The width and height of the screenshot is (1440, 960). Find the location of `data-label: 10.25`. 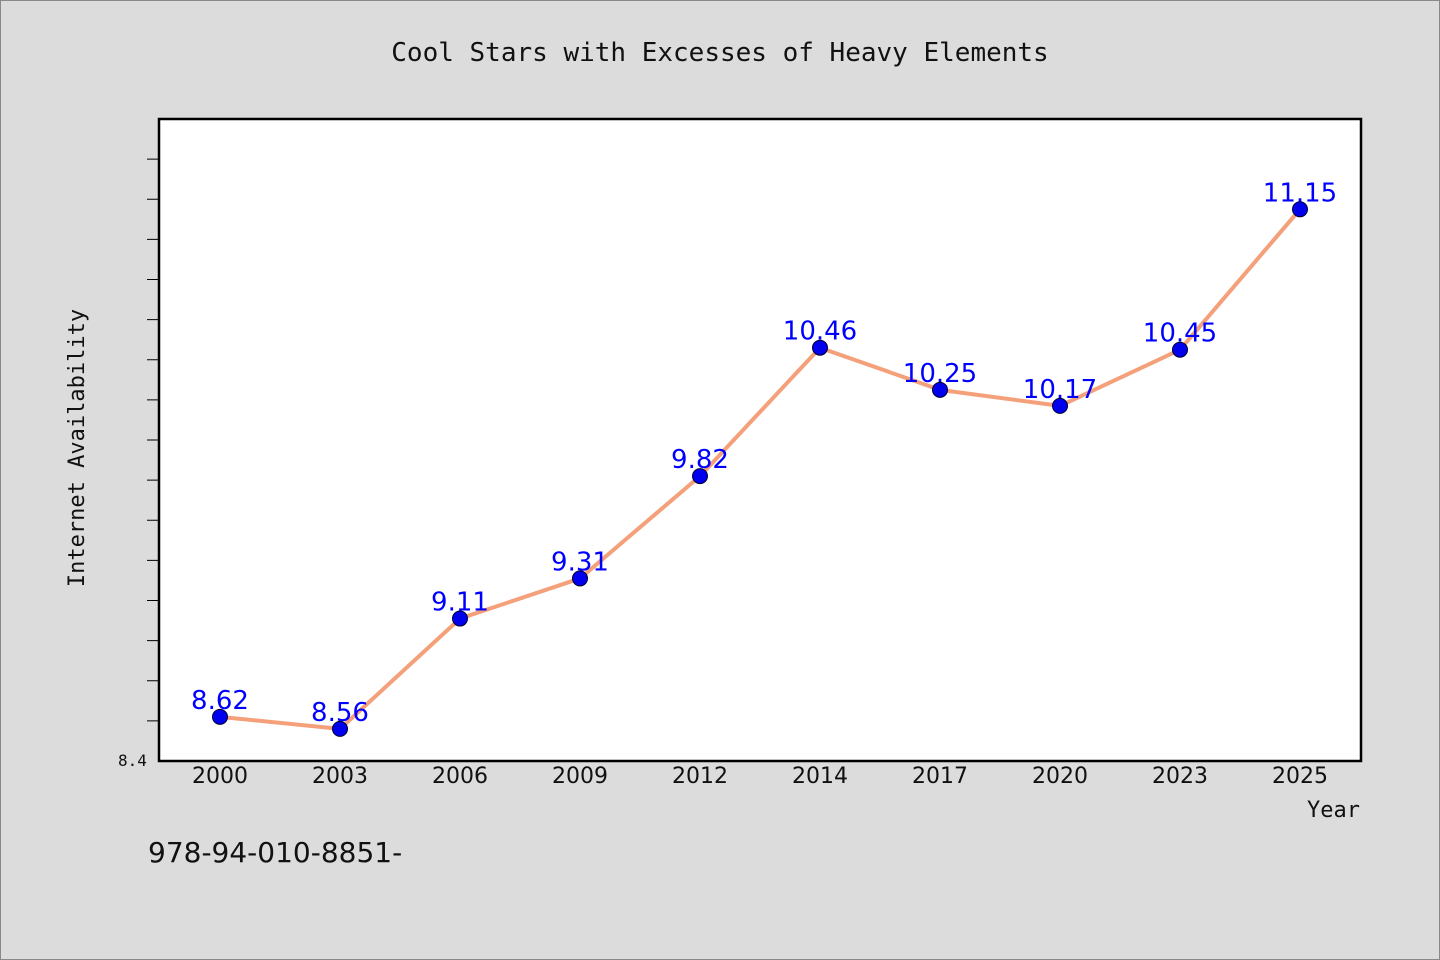

data-label: 10.25 is located at coordinates (940, 374).